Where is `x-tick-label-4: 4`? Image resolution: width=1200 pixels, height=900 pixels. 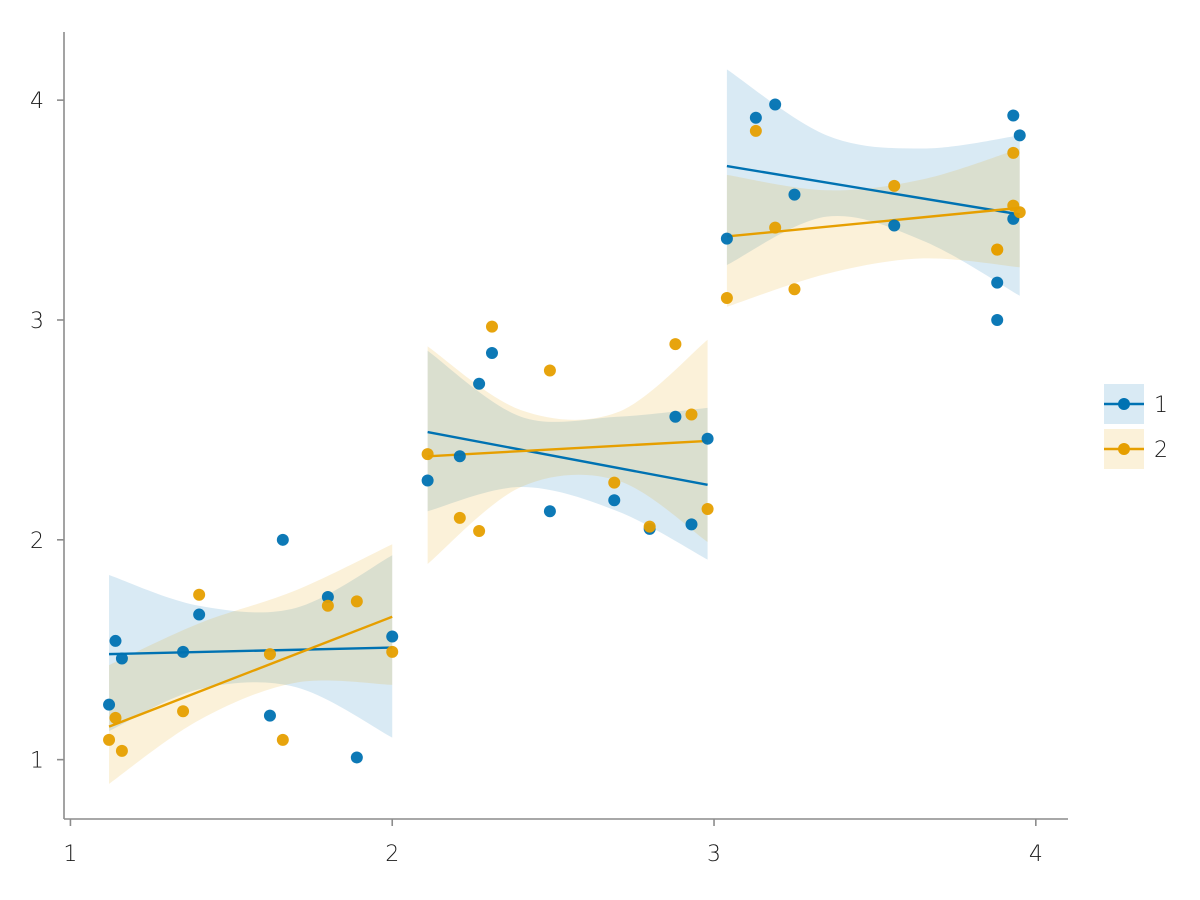
x-tick-label-4: 4 is located at coordinates (1036, 854).